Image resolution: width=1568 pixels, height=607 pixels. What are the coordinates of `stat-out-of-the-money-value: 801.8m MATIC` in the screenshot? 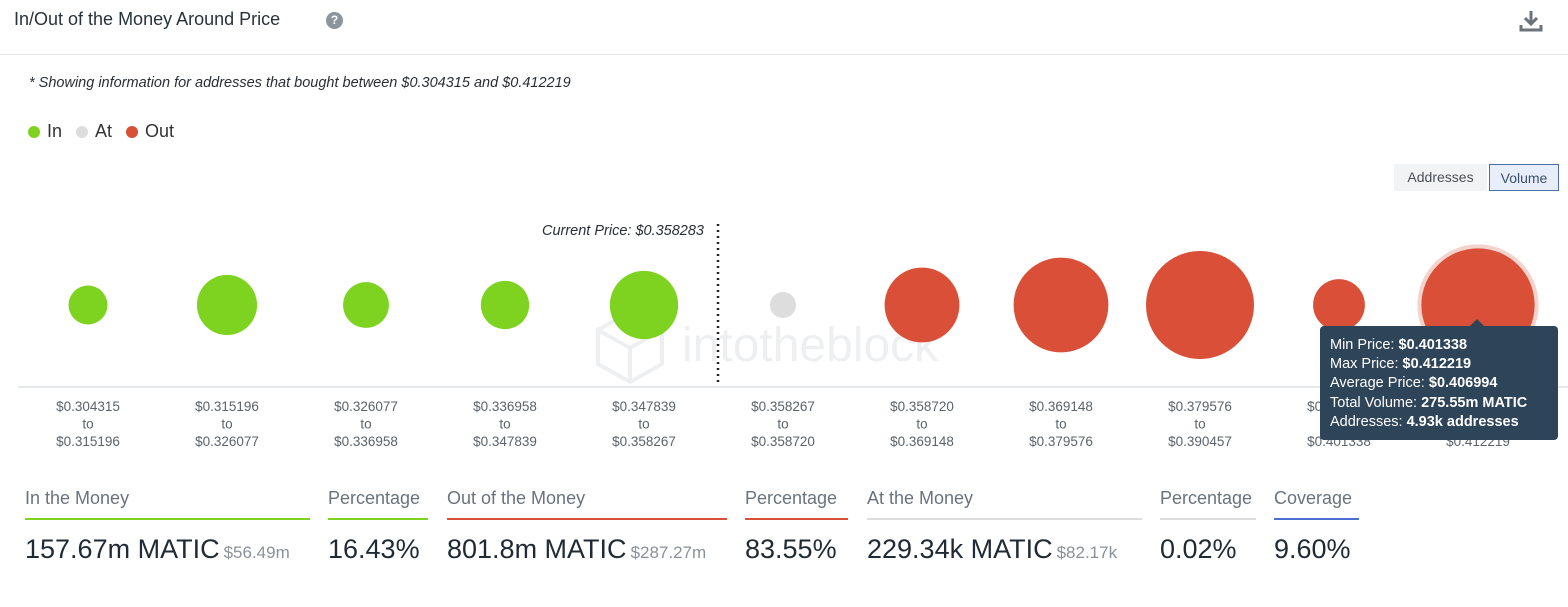 It's located at (537, 549).